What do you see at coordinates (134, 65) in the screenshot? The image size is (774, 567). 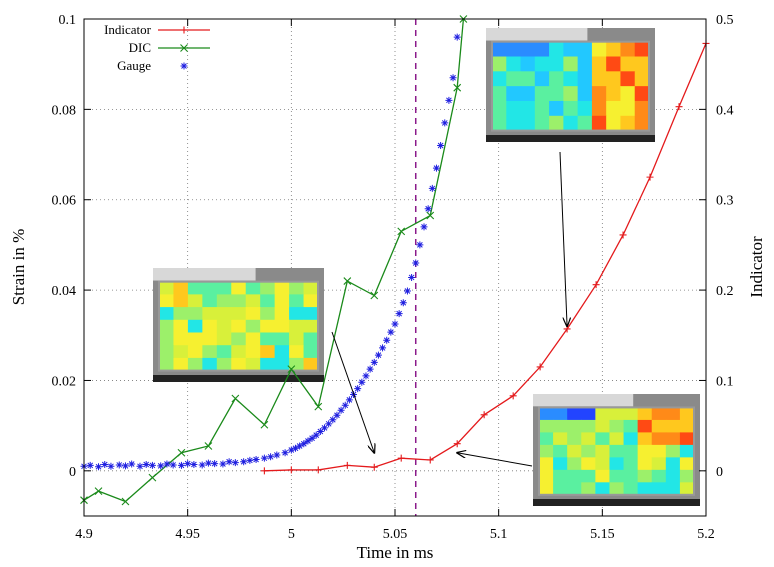 I see `legend-label-gauge: Gauge` at bounding box center [134, 65].